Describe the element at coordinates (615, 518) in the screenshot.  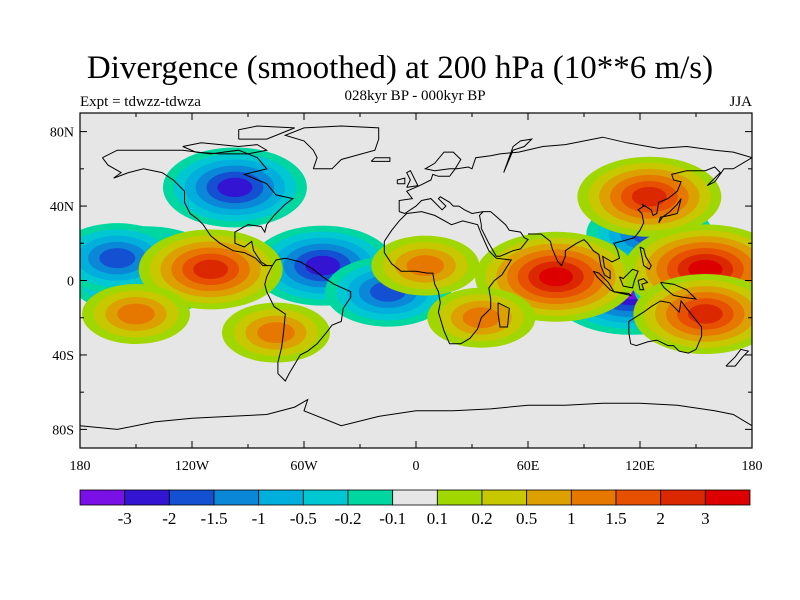
I see `colorbar-label: 1.5` at that location.